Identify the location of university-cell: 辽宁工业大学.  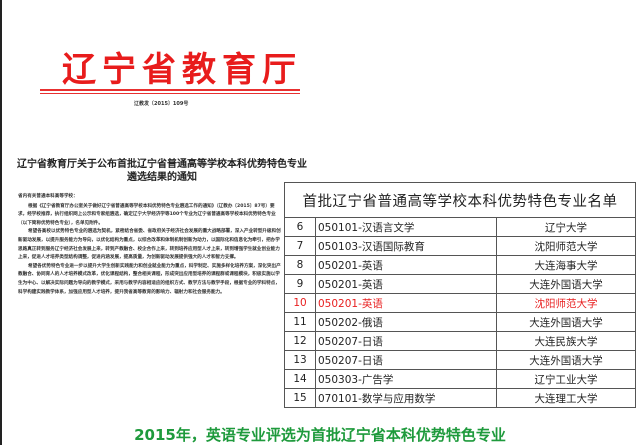
(566, 379).